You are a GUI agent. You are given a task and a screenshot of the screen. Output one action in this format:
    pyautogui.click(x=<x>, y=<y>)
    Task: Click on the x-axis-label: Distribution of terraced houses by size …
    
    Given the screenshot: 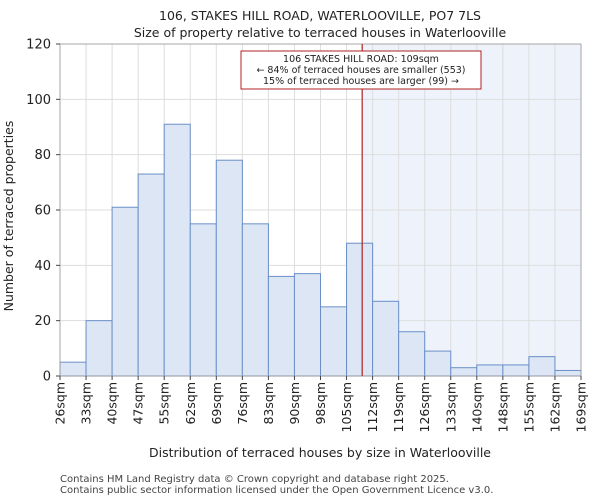 What is the action you would take?
    pyautogui.click(x=320, y=452)
    